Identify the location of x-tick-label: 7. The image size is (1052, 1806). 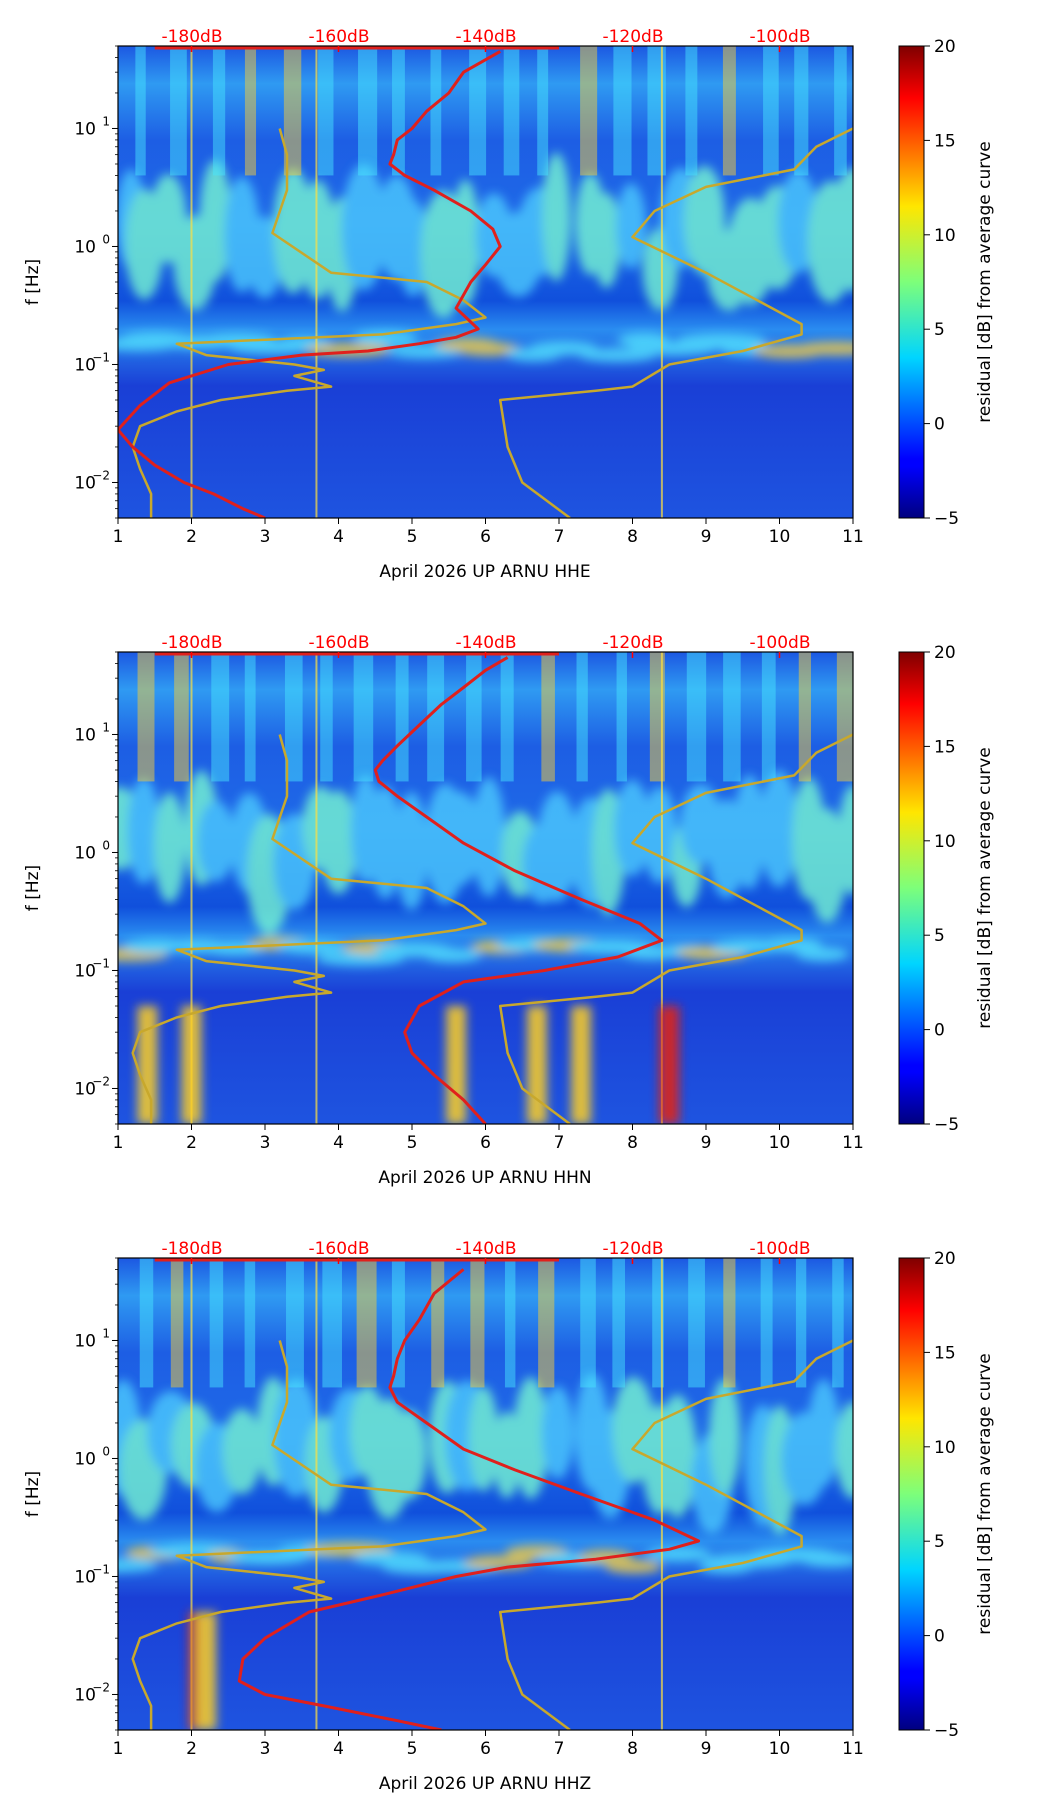
(559, 1143).